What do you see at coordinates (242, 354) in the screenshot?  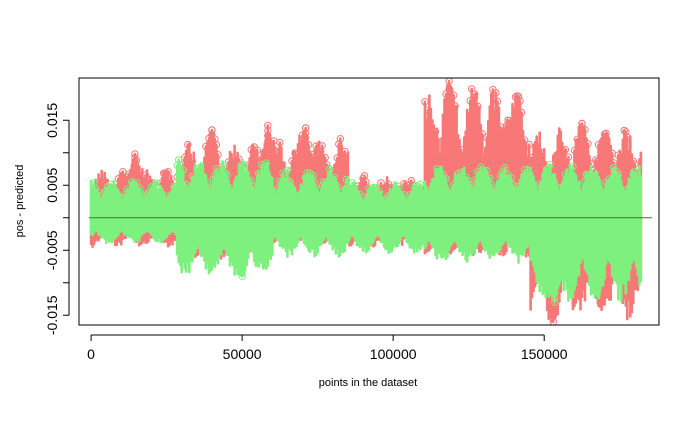 I see `x-tick-label: 50000` at bounding box center [242, 354].